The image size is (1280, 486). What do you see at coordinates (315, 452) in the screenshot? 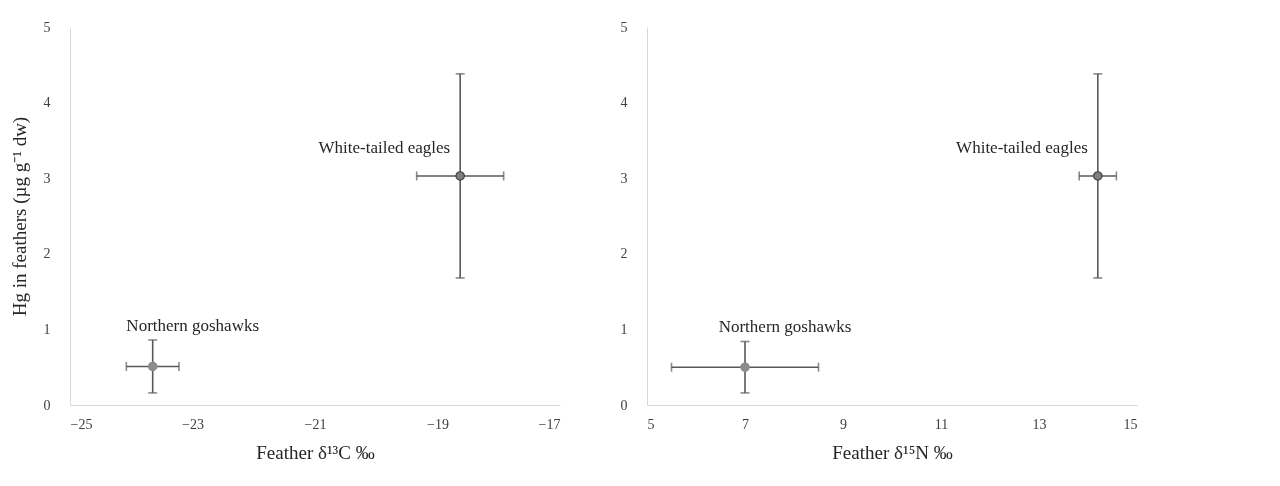
I see `x-axis-title: Feather δ¹³C ‰` at bounding box center [315, 452].